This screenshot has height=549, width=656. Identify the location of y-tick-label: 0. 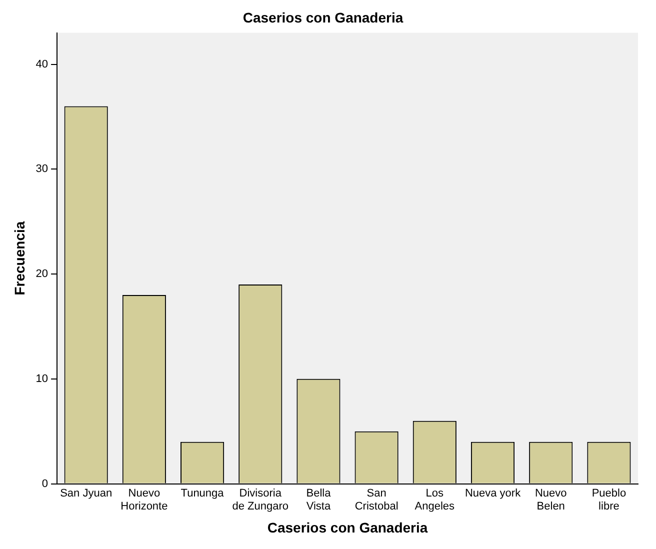
(45, 484).